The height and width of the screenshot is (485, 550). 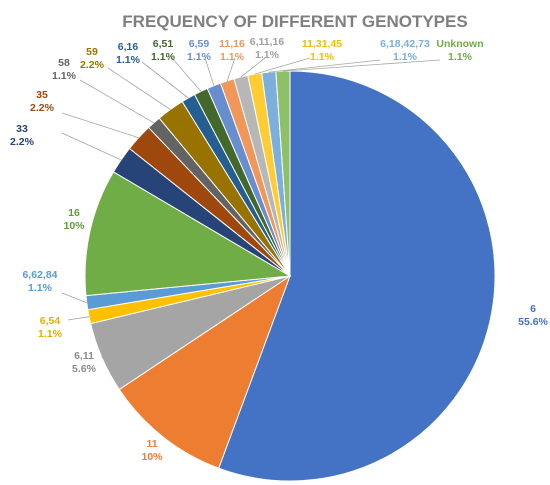 I want to click on slice-label: Unknown, so click(x=459, y=44).